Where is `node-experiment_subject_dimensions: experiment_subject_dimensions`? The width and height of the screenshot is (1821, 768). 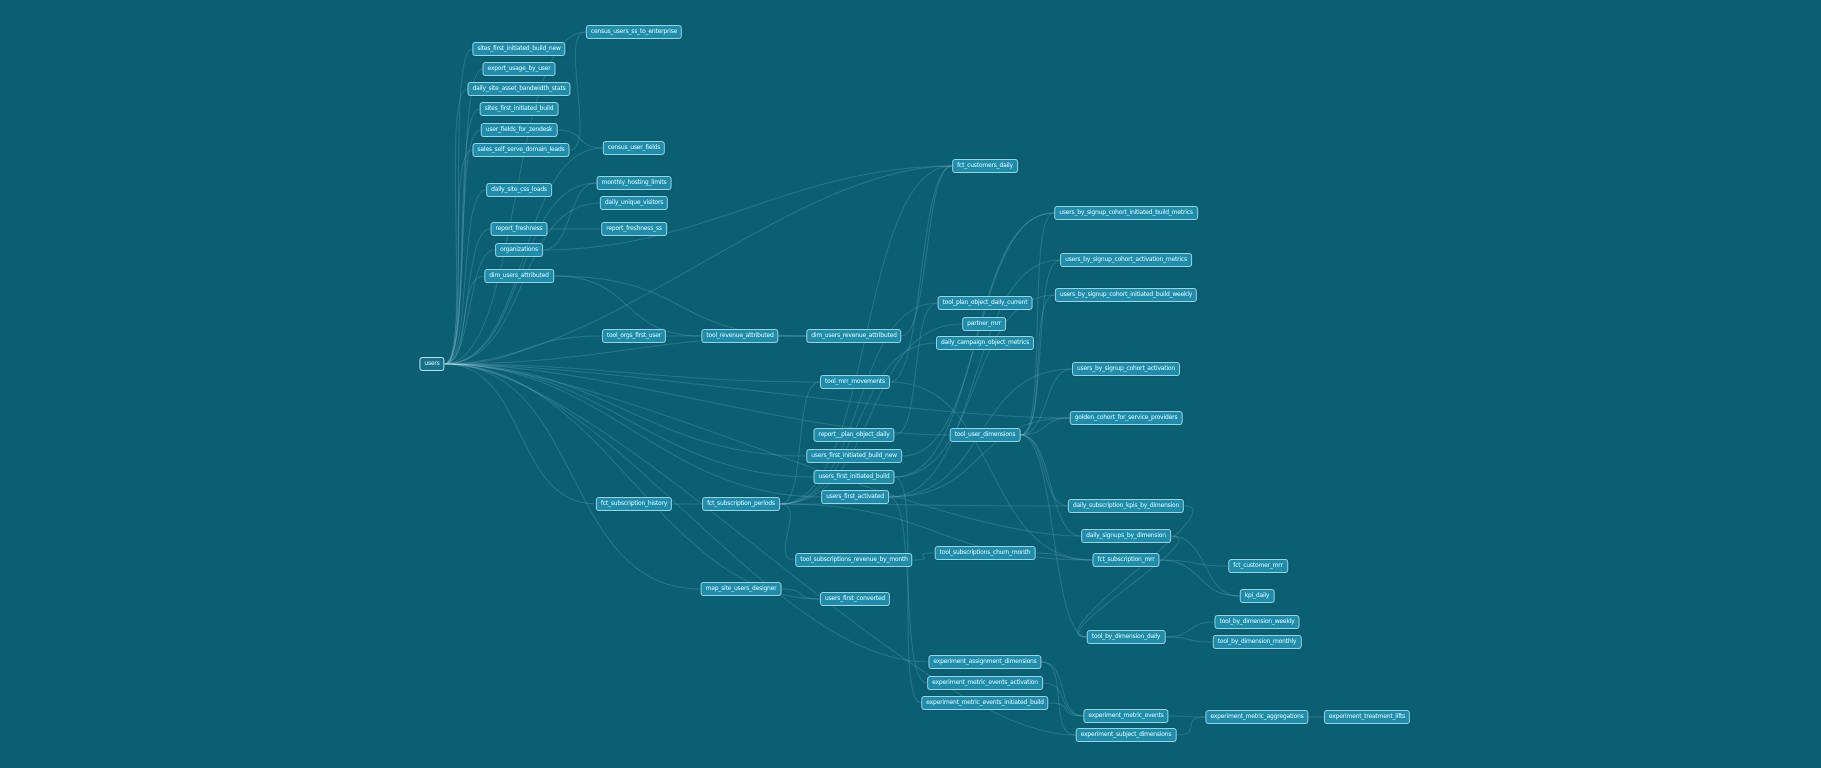 node-experiment_subject_dimensions: experiment_subject_dimensions is located at coordinates (1126, 735).